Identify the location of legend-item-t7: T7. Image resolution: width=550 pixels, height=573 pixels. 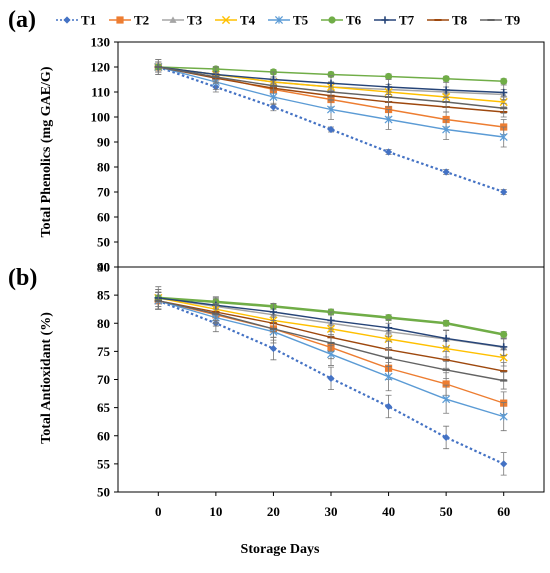
(394, 20).